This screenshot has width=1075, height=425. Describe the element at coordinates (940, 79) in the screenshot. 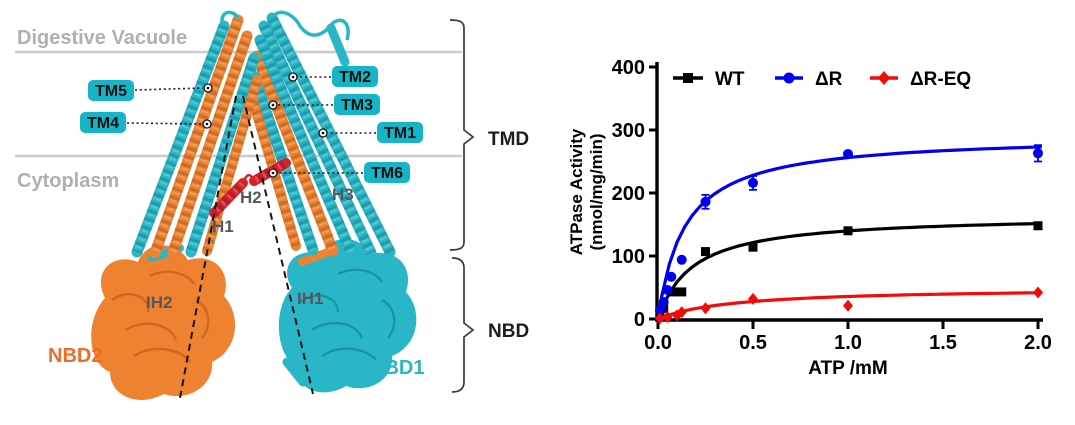

I see `legend-label-ΔR-EQ: ΔR-EQ` at that location.